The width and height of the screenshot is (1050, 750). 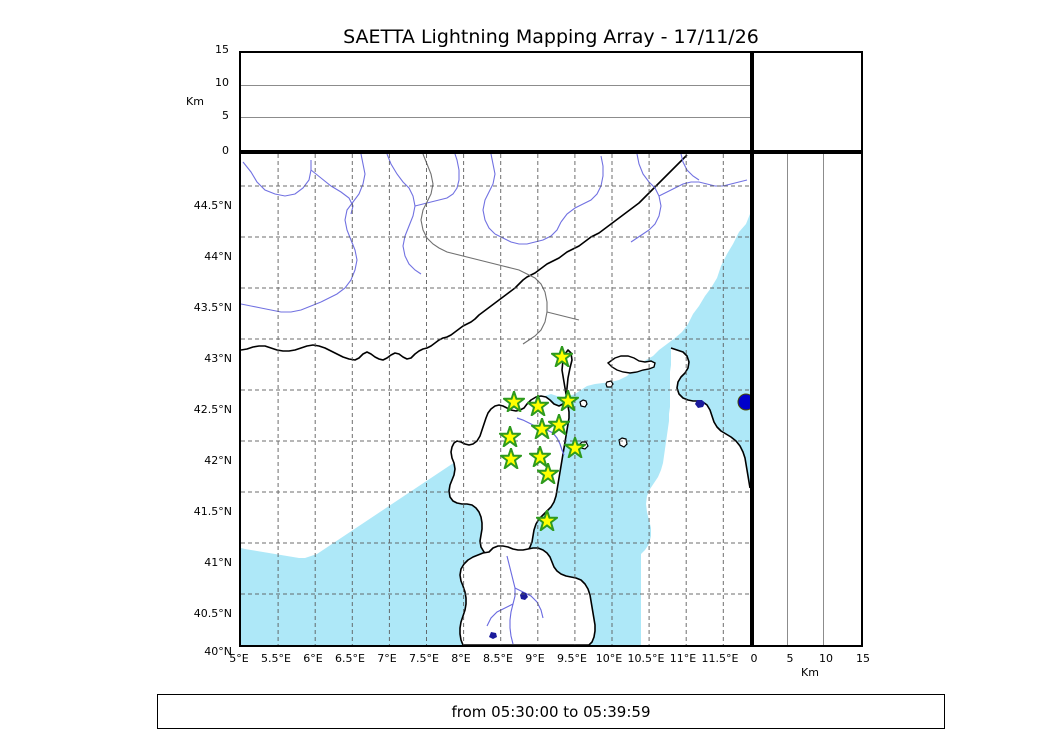 What do you see at coordinates (863, 658) in the screenshot?
I see `tick-right-x-15: 15` at bounding box center [863, 658].